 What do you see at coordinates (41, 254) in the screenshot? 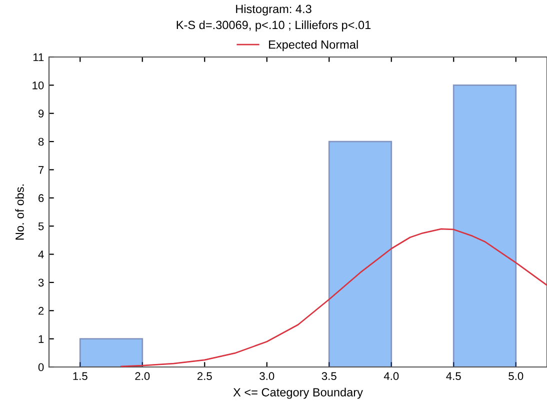
I see `y-tick-label: 4` at bounding box center [41, 254].